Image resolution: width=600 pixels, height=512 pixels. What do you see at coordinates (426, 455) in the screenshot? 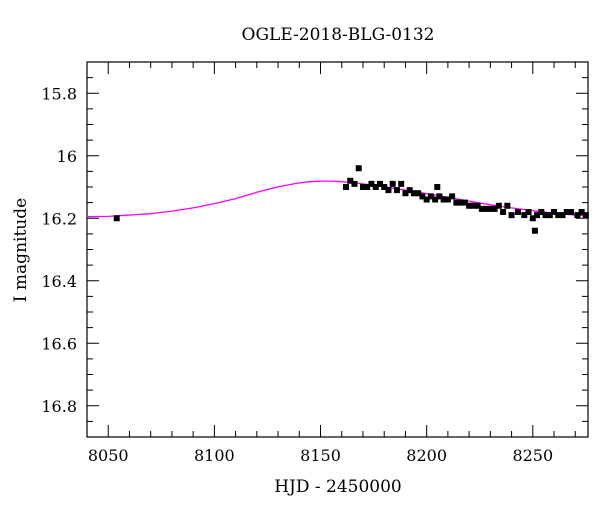
I see `x-tick-label: 8200` at bounding box center [426, 455].